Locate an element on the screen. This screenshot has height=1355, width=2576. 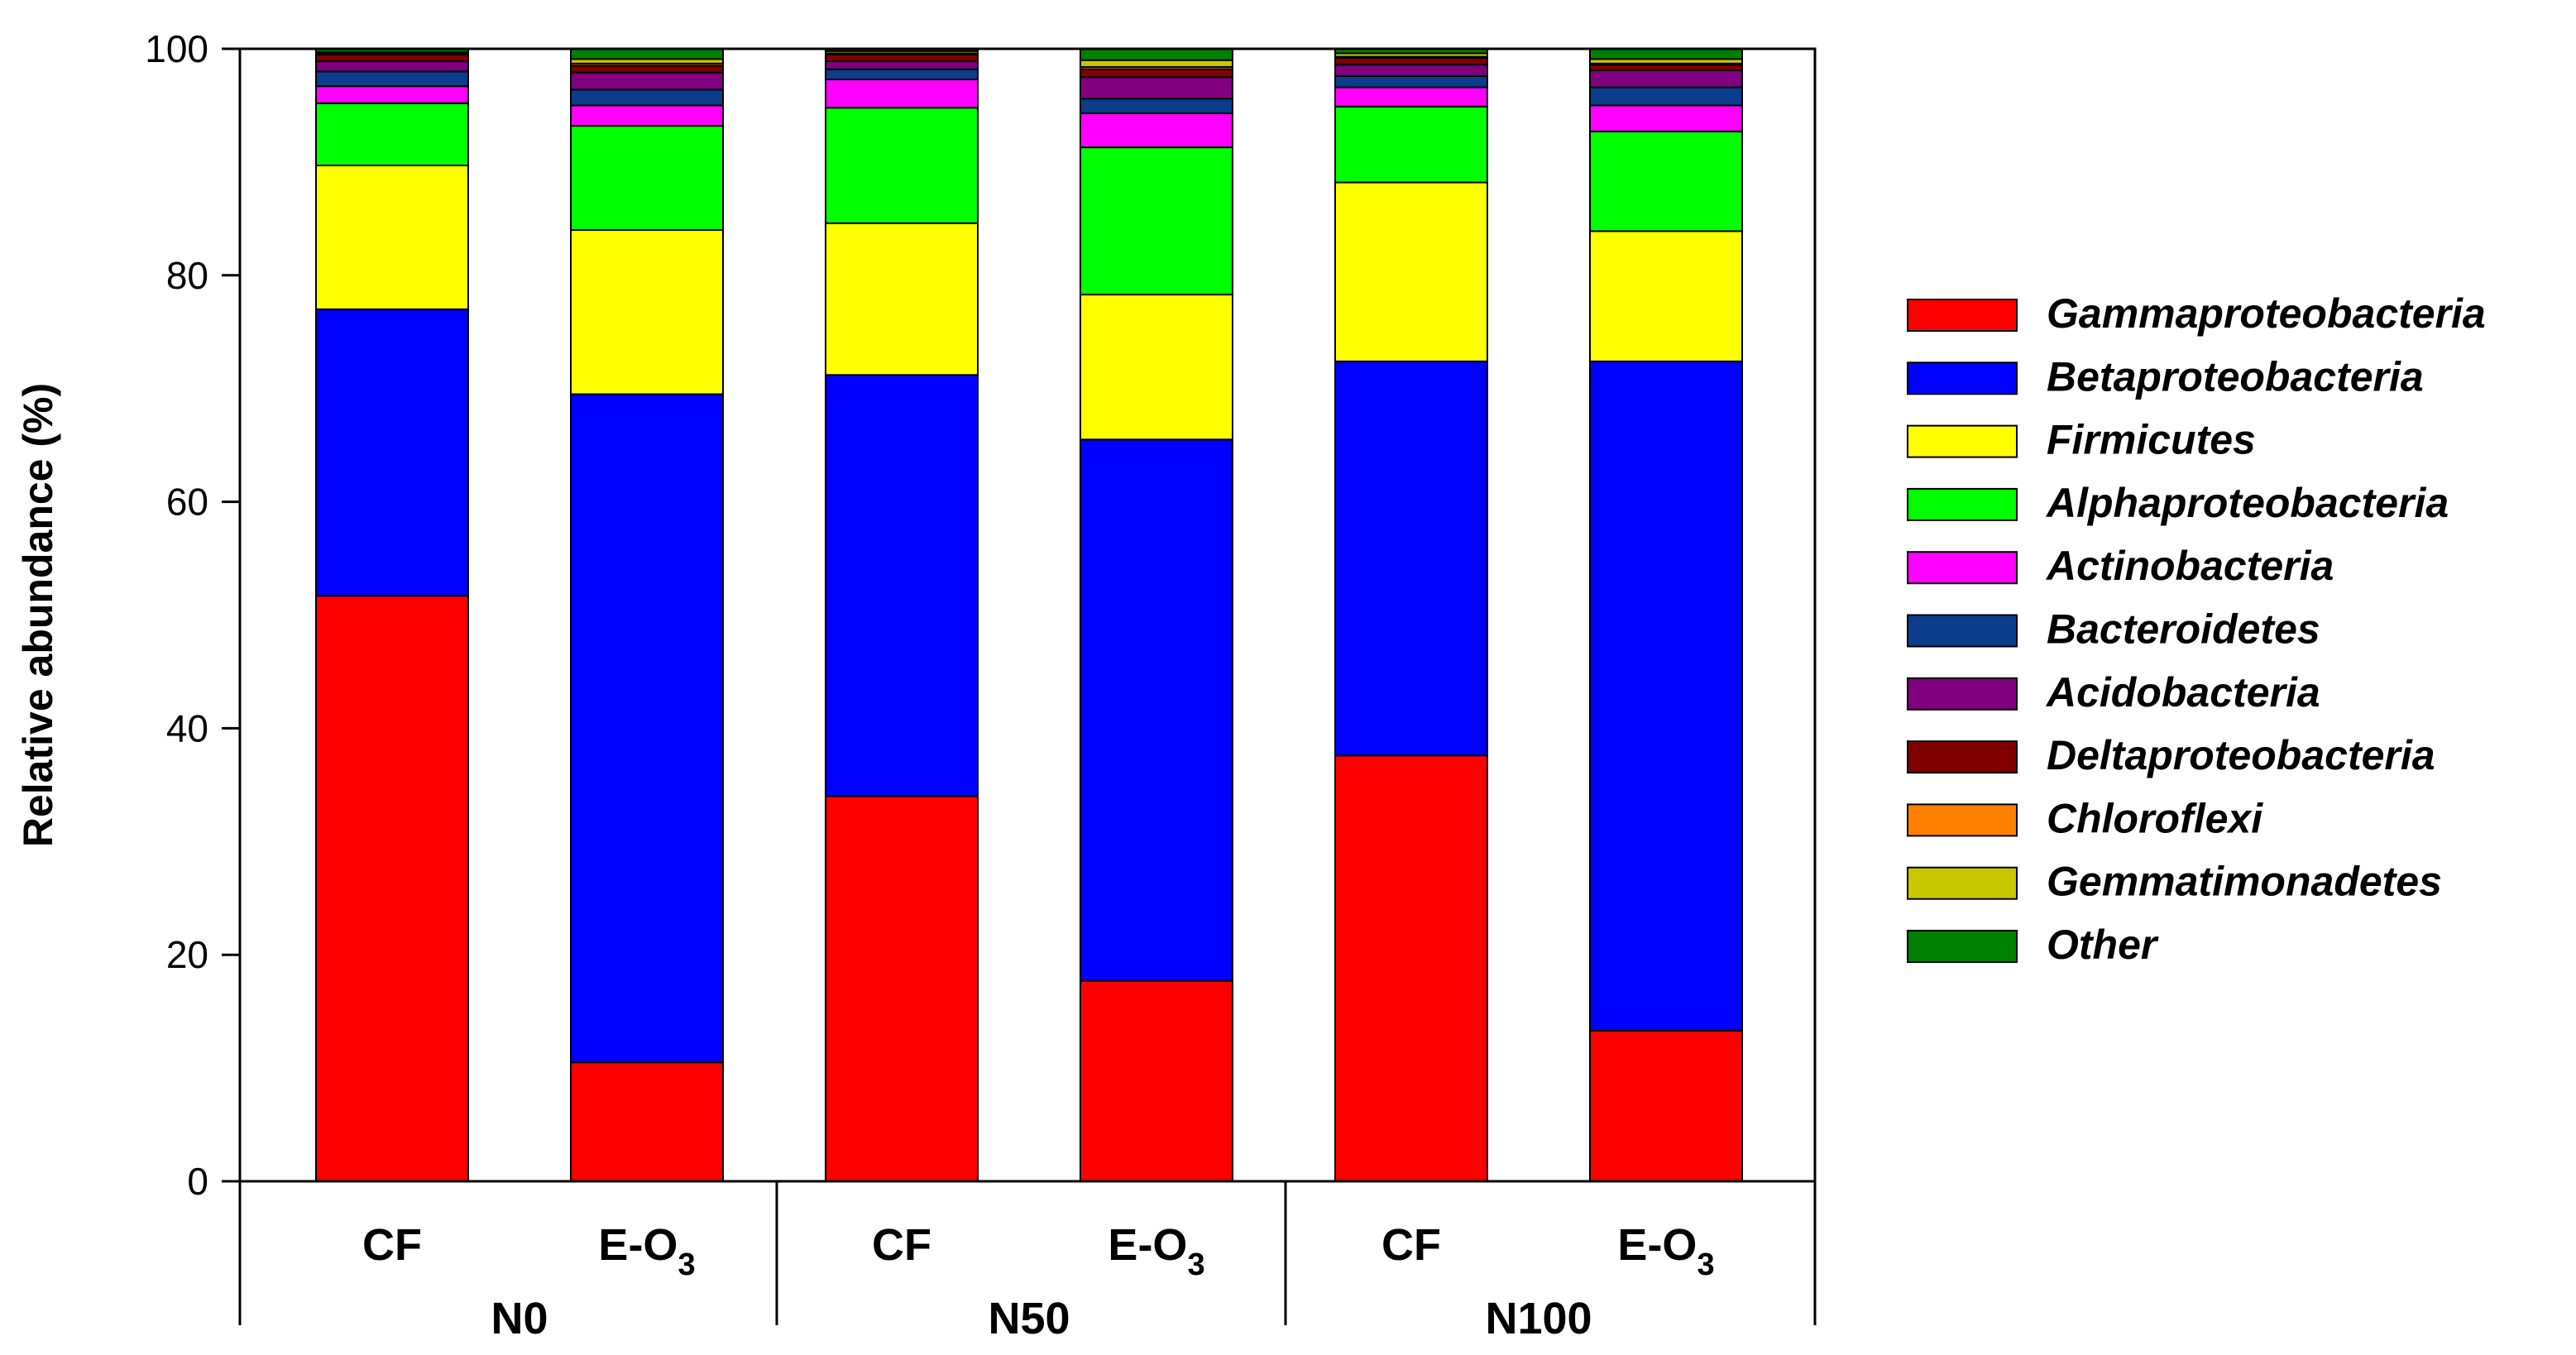
legend-item-other: Other is located at coordinates (2033, 945).